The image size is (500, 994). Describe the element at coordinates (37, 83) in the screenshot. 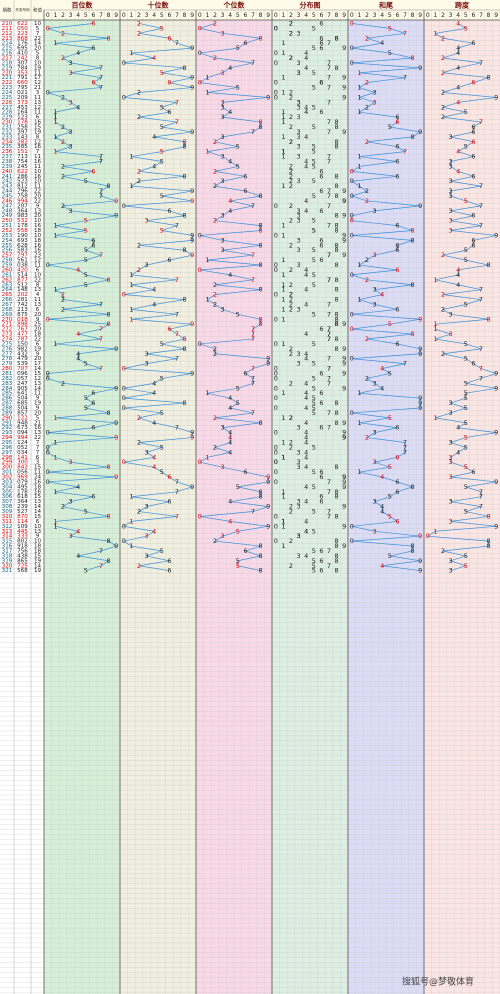

I see `sum: 12` at that location.